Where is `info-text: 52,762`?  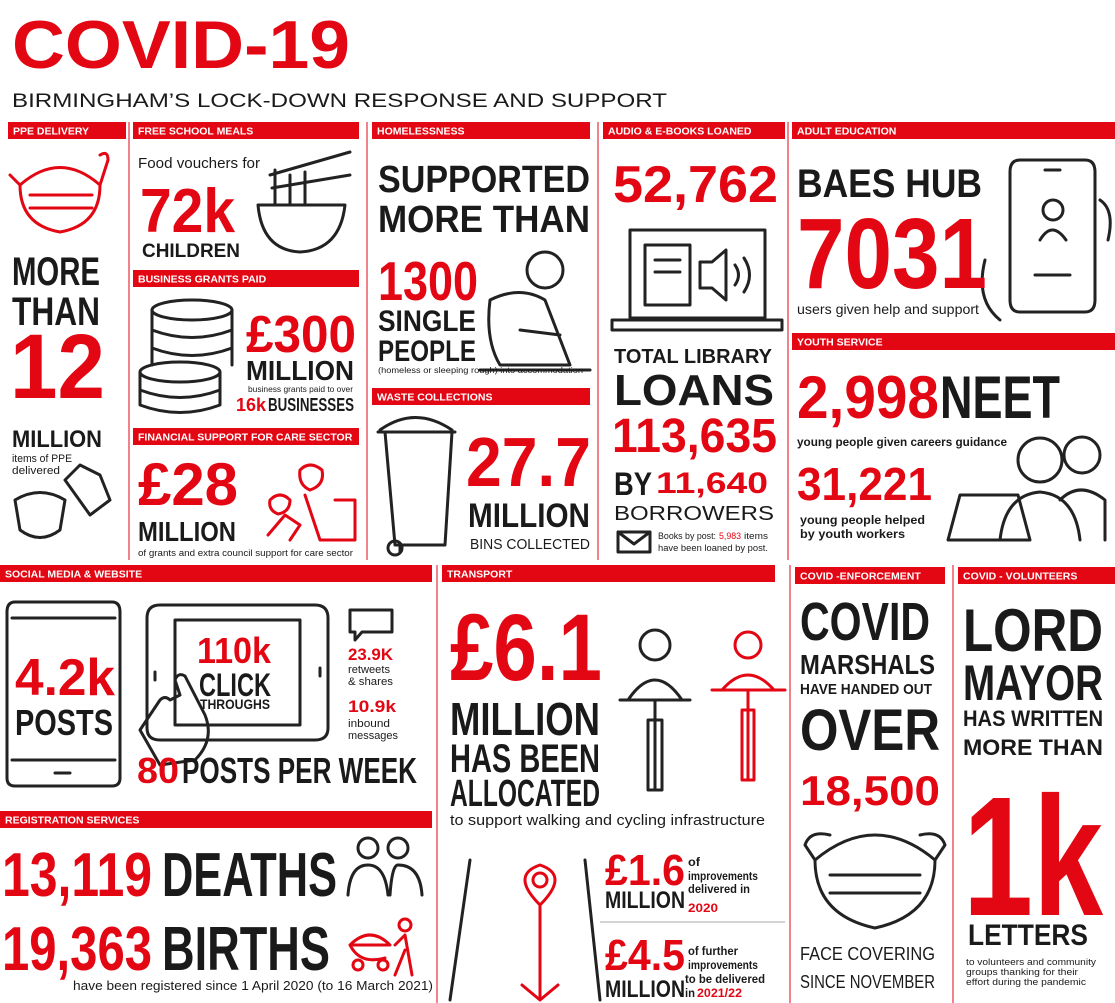
info-text: 52,762 is located at coordinates (695, 185).